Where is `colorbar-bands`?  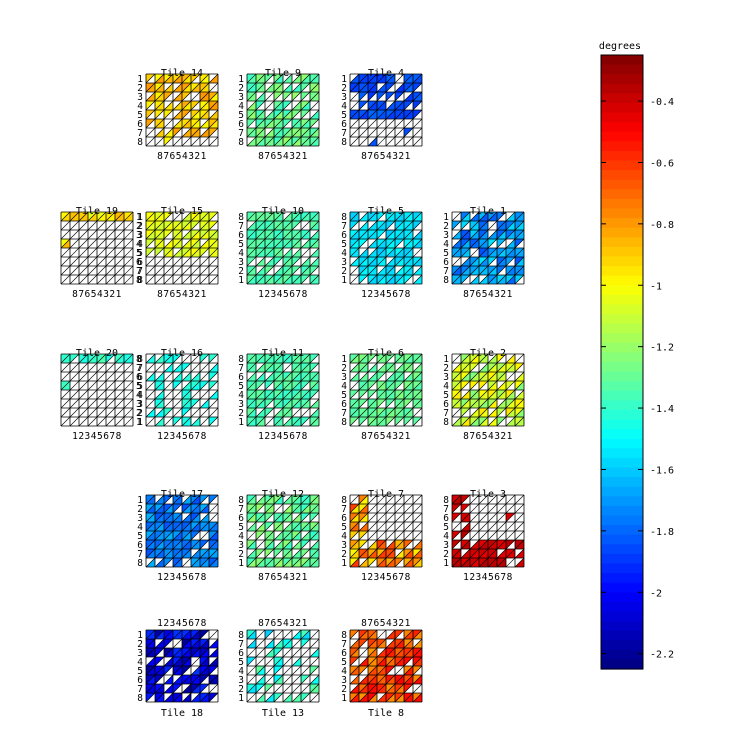
colorbar-bands is located at coordinates (622, 362).